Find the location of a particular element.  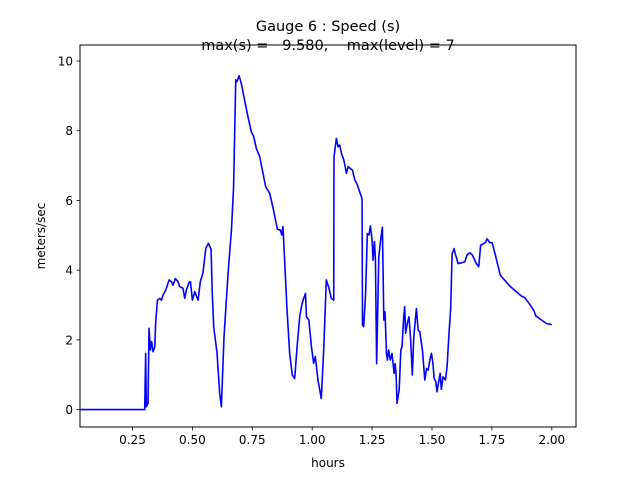

x-tick-label: 0.50 is located at coordinates (192, 440).